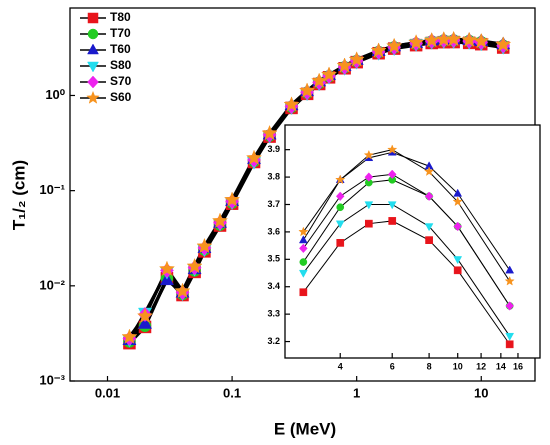 The width and height of the screenshot is (550, 445). What do you see at coordinates (481, 366) in the screenshot?
I see `x-tick-label: 12` at bounding box center [481, 366].